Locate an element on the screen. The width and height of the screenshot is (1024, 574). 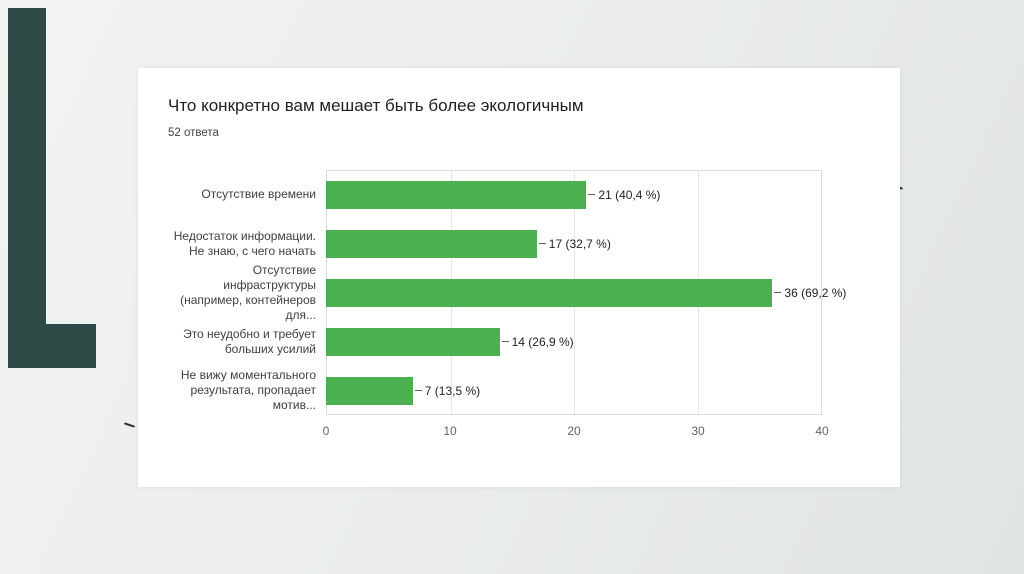
category-label: Это неудобно и требует больших усилий is located at coordinates (249, 341).